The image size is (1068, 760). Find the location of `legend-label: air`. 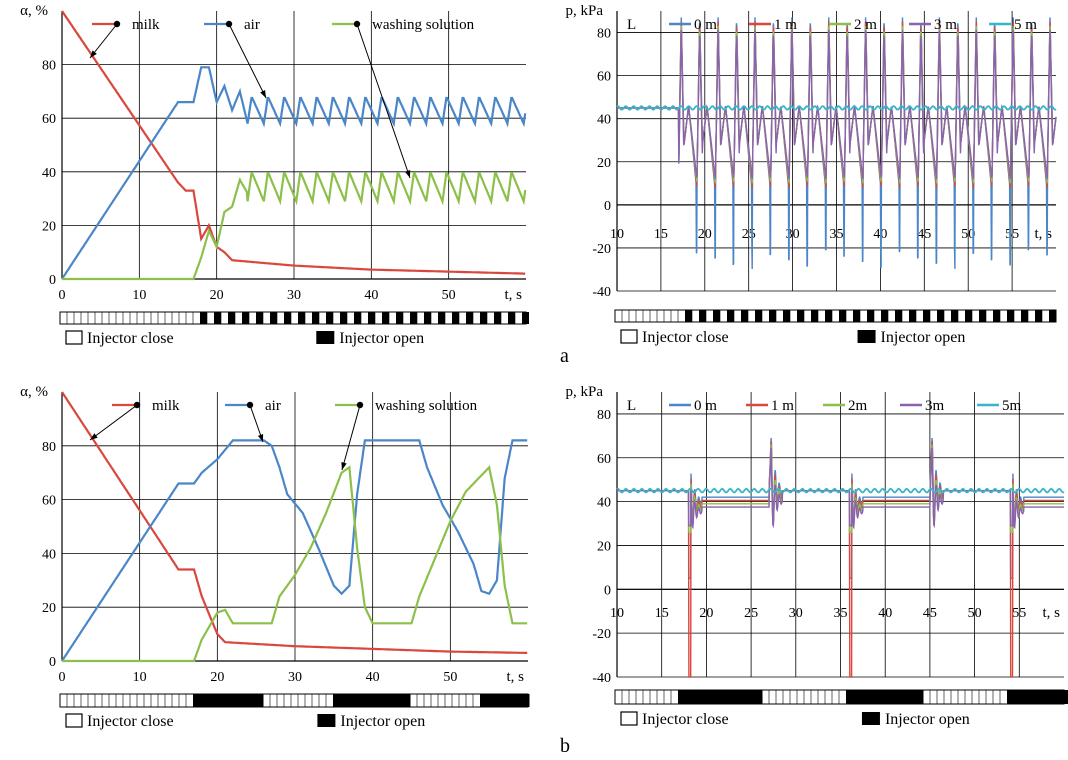

legend-label: air is located at coordinates (252, 25).